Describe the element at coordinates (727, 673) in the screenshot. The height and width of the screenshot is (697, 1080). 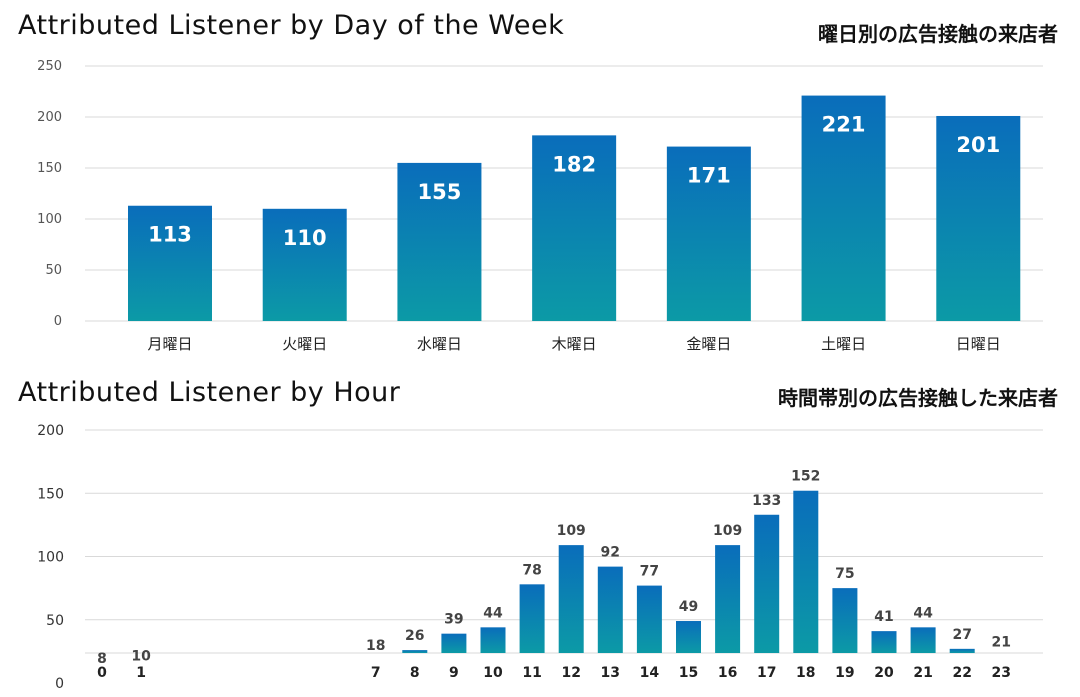
I see `hour-category-label: 16` at that location.